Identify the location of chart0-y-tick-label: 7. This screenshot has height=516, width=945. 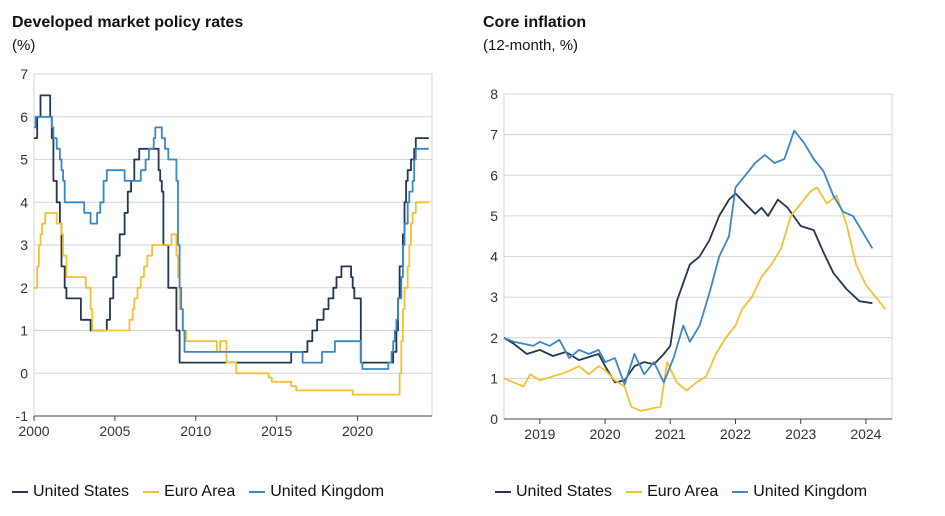
(24, 74).